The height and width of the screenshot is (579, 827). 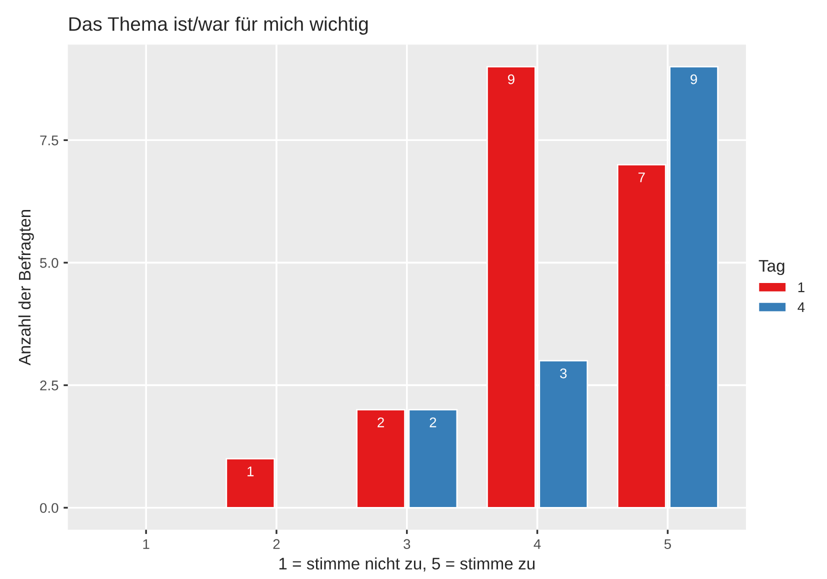 What do you see at coordinates (26, 288) in the screenshot?
I see `y-axis-title: Anzahl der Befragten` at bounding box center [26, 288].